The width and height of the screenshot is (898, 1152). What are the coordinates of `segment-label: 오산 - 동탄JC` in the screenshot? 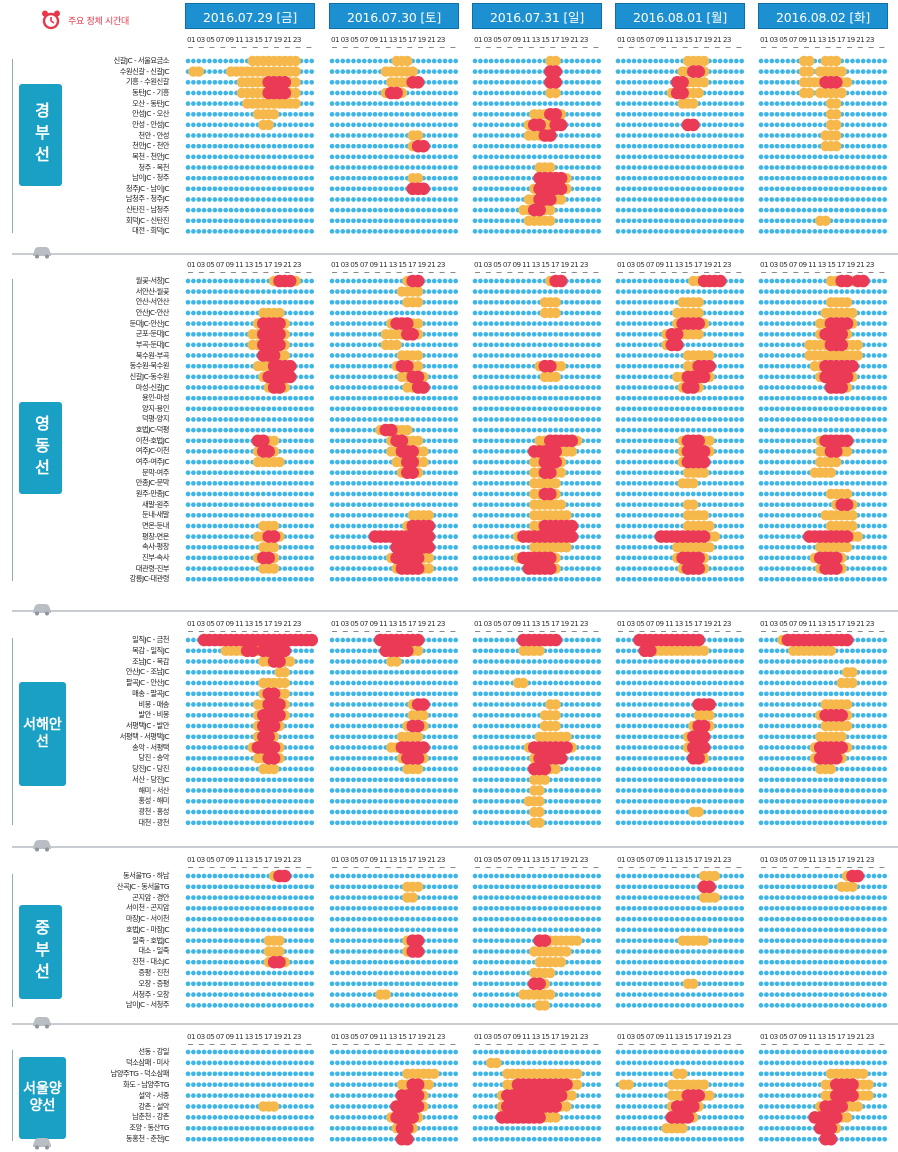 It's located at (150, 103).